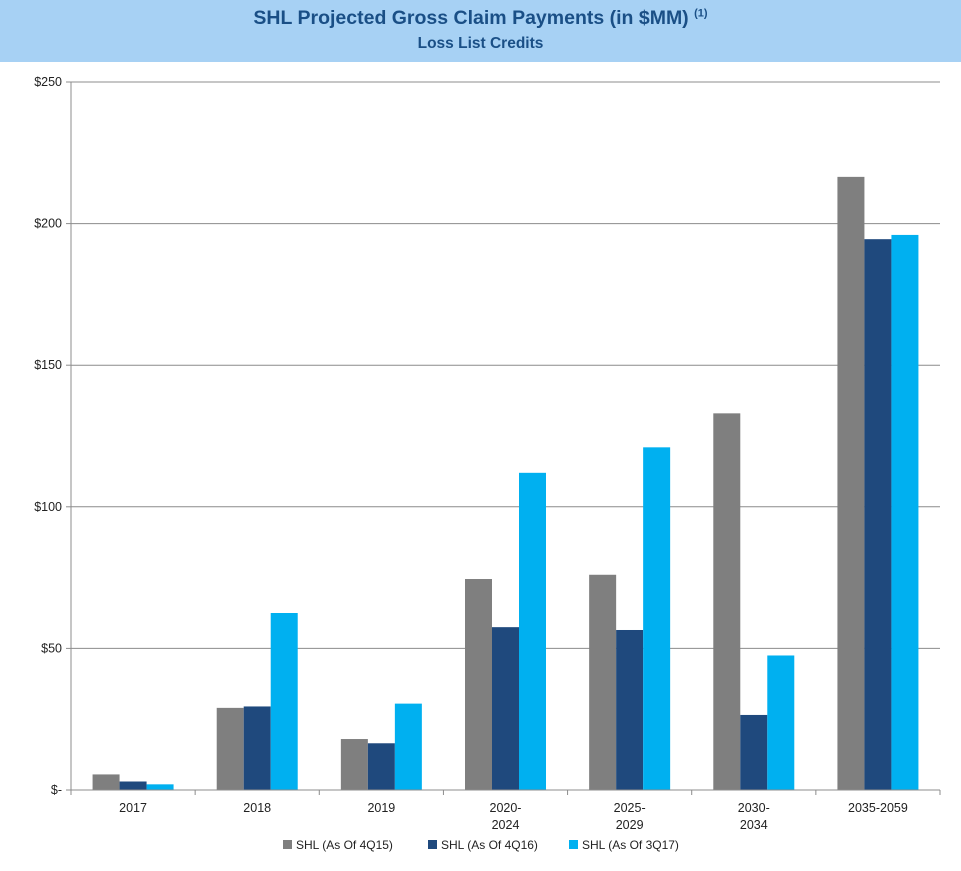 The width and height of the screenshot is (961, 871). I want to click on y-tick-label: $100, so click(48, 507).